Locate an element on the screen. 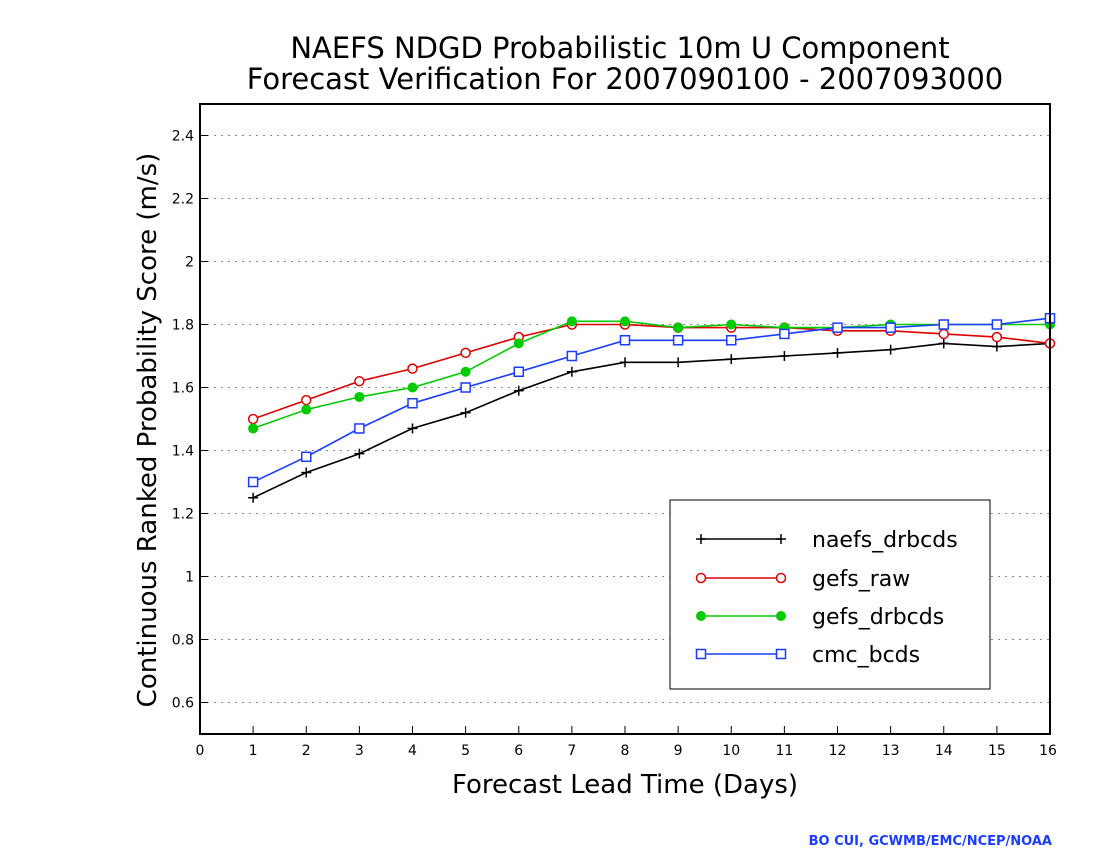  x-tick-label: 8 is located at coordinates (625, 751).